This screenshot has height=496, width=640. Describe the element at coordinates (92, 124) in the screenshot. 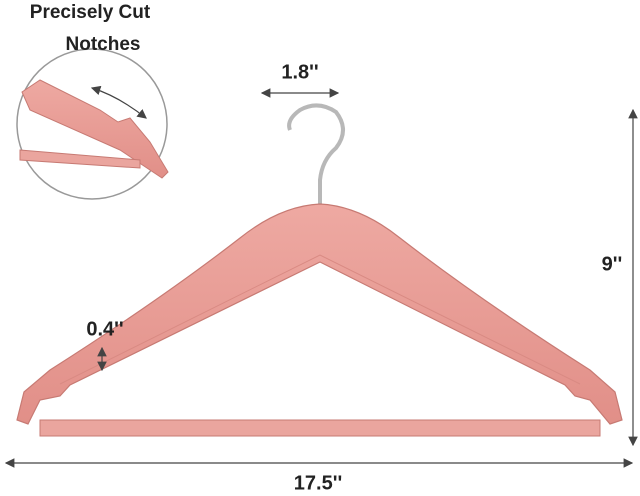

I see `notch-callout` at that location.